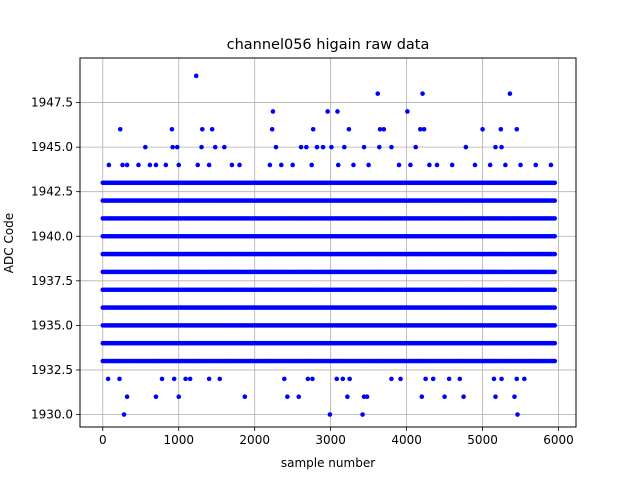 This screenshot has height=480, width=640. I want to click on y-tick-label: 1940.0, so click(52, 236).